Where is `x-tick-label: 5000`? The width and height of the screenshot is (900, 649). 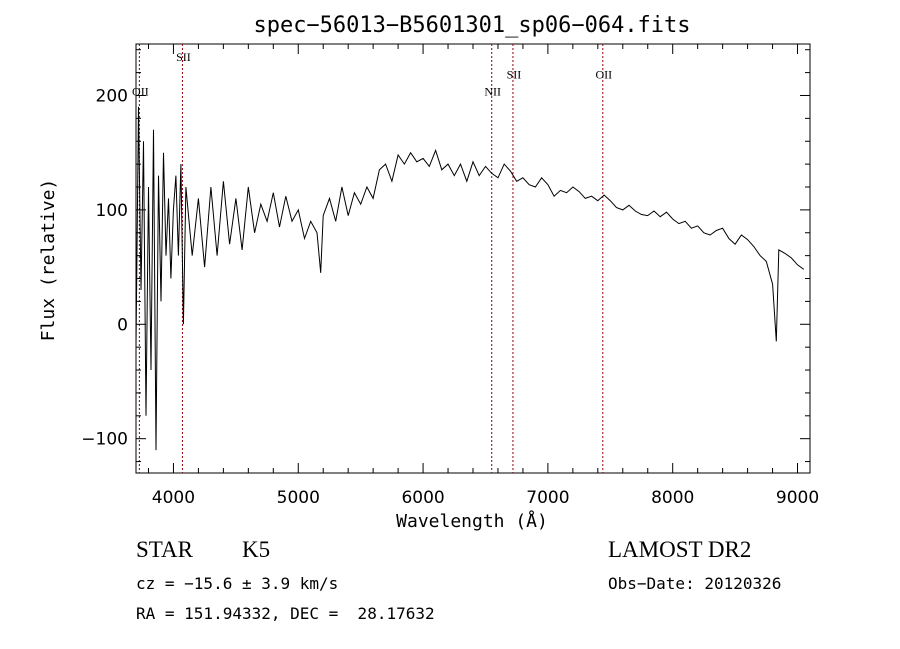 x-tick-label: 5000 is located at coordinates (298, 498).